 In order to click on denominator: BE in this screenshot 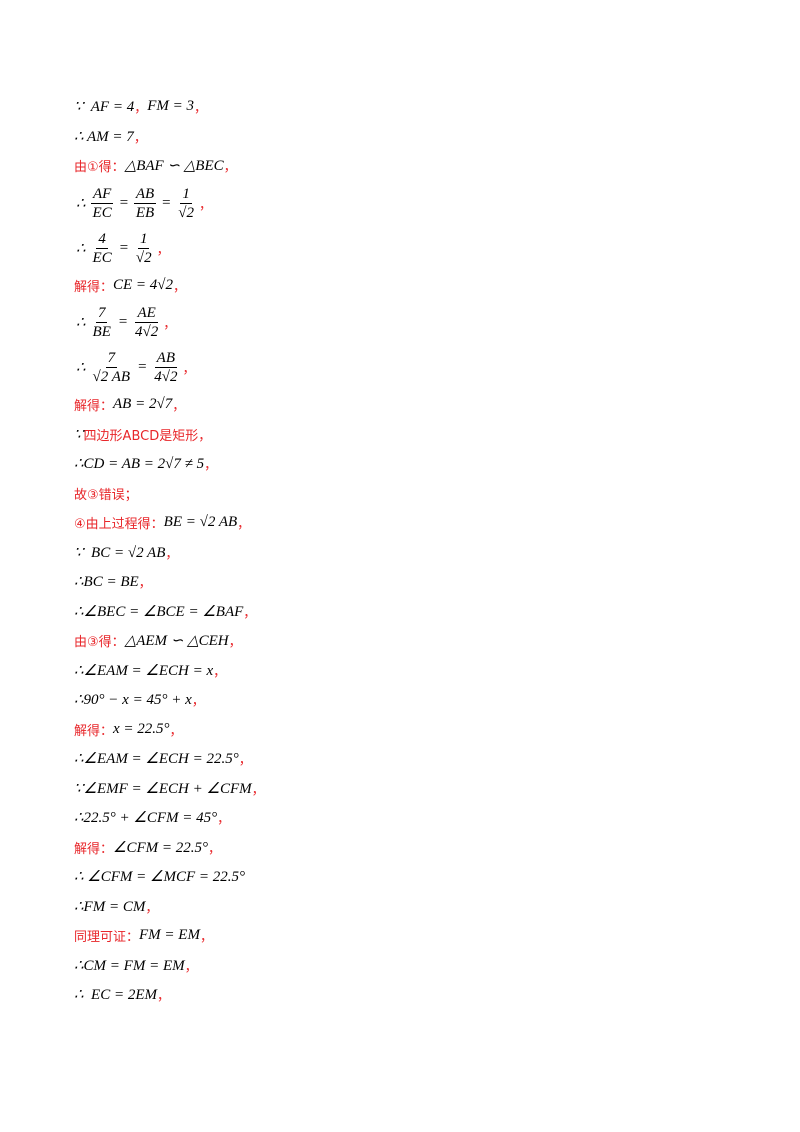, I will do `click(101, 332)`.